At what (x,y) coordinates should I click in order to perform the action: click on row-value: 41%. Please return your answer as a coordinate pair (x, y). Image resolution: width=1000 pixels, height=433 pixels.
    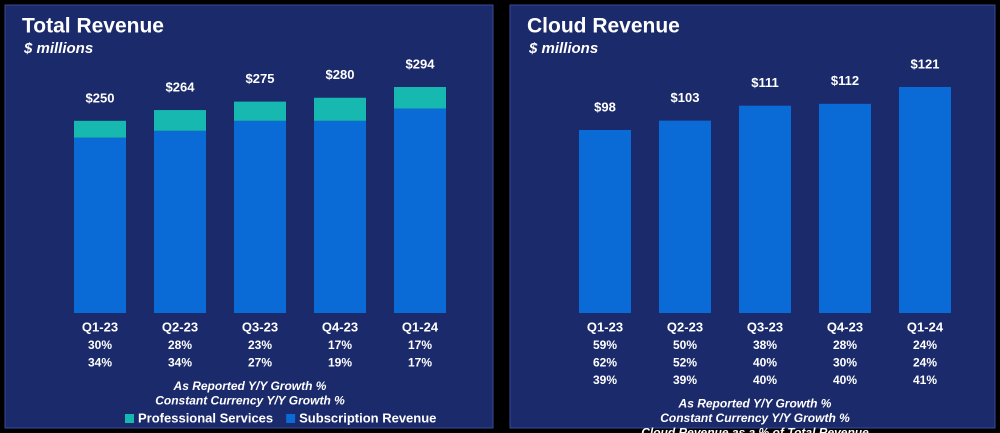
    Looking at the image, I should click on (925, 380).